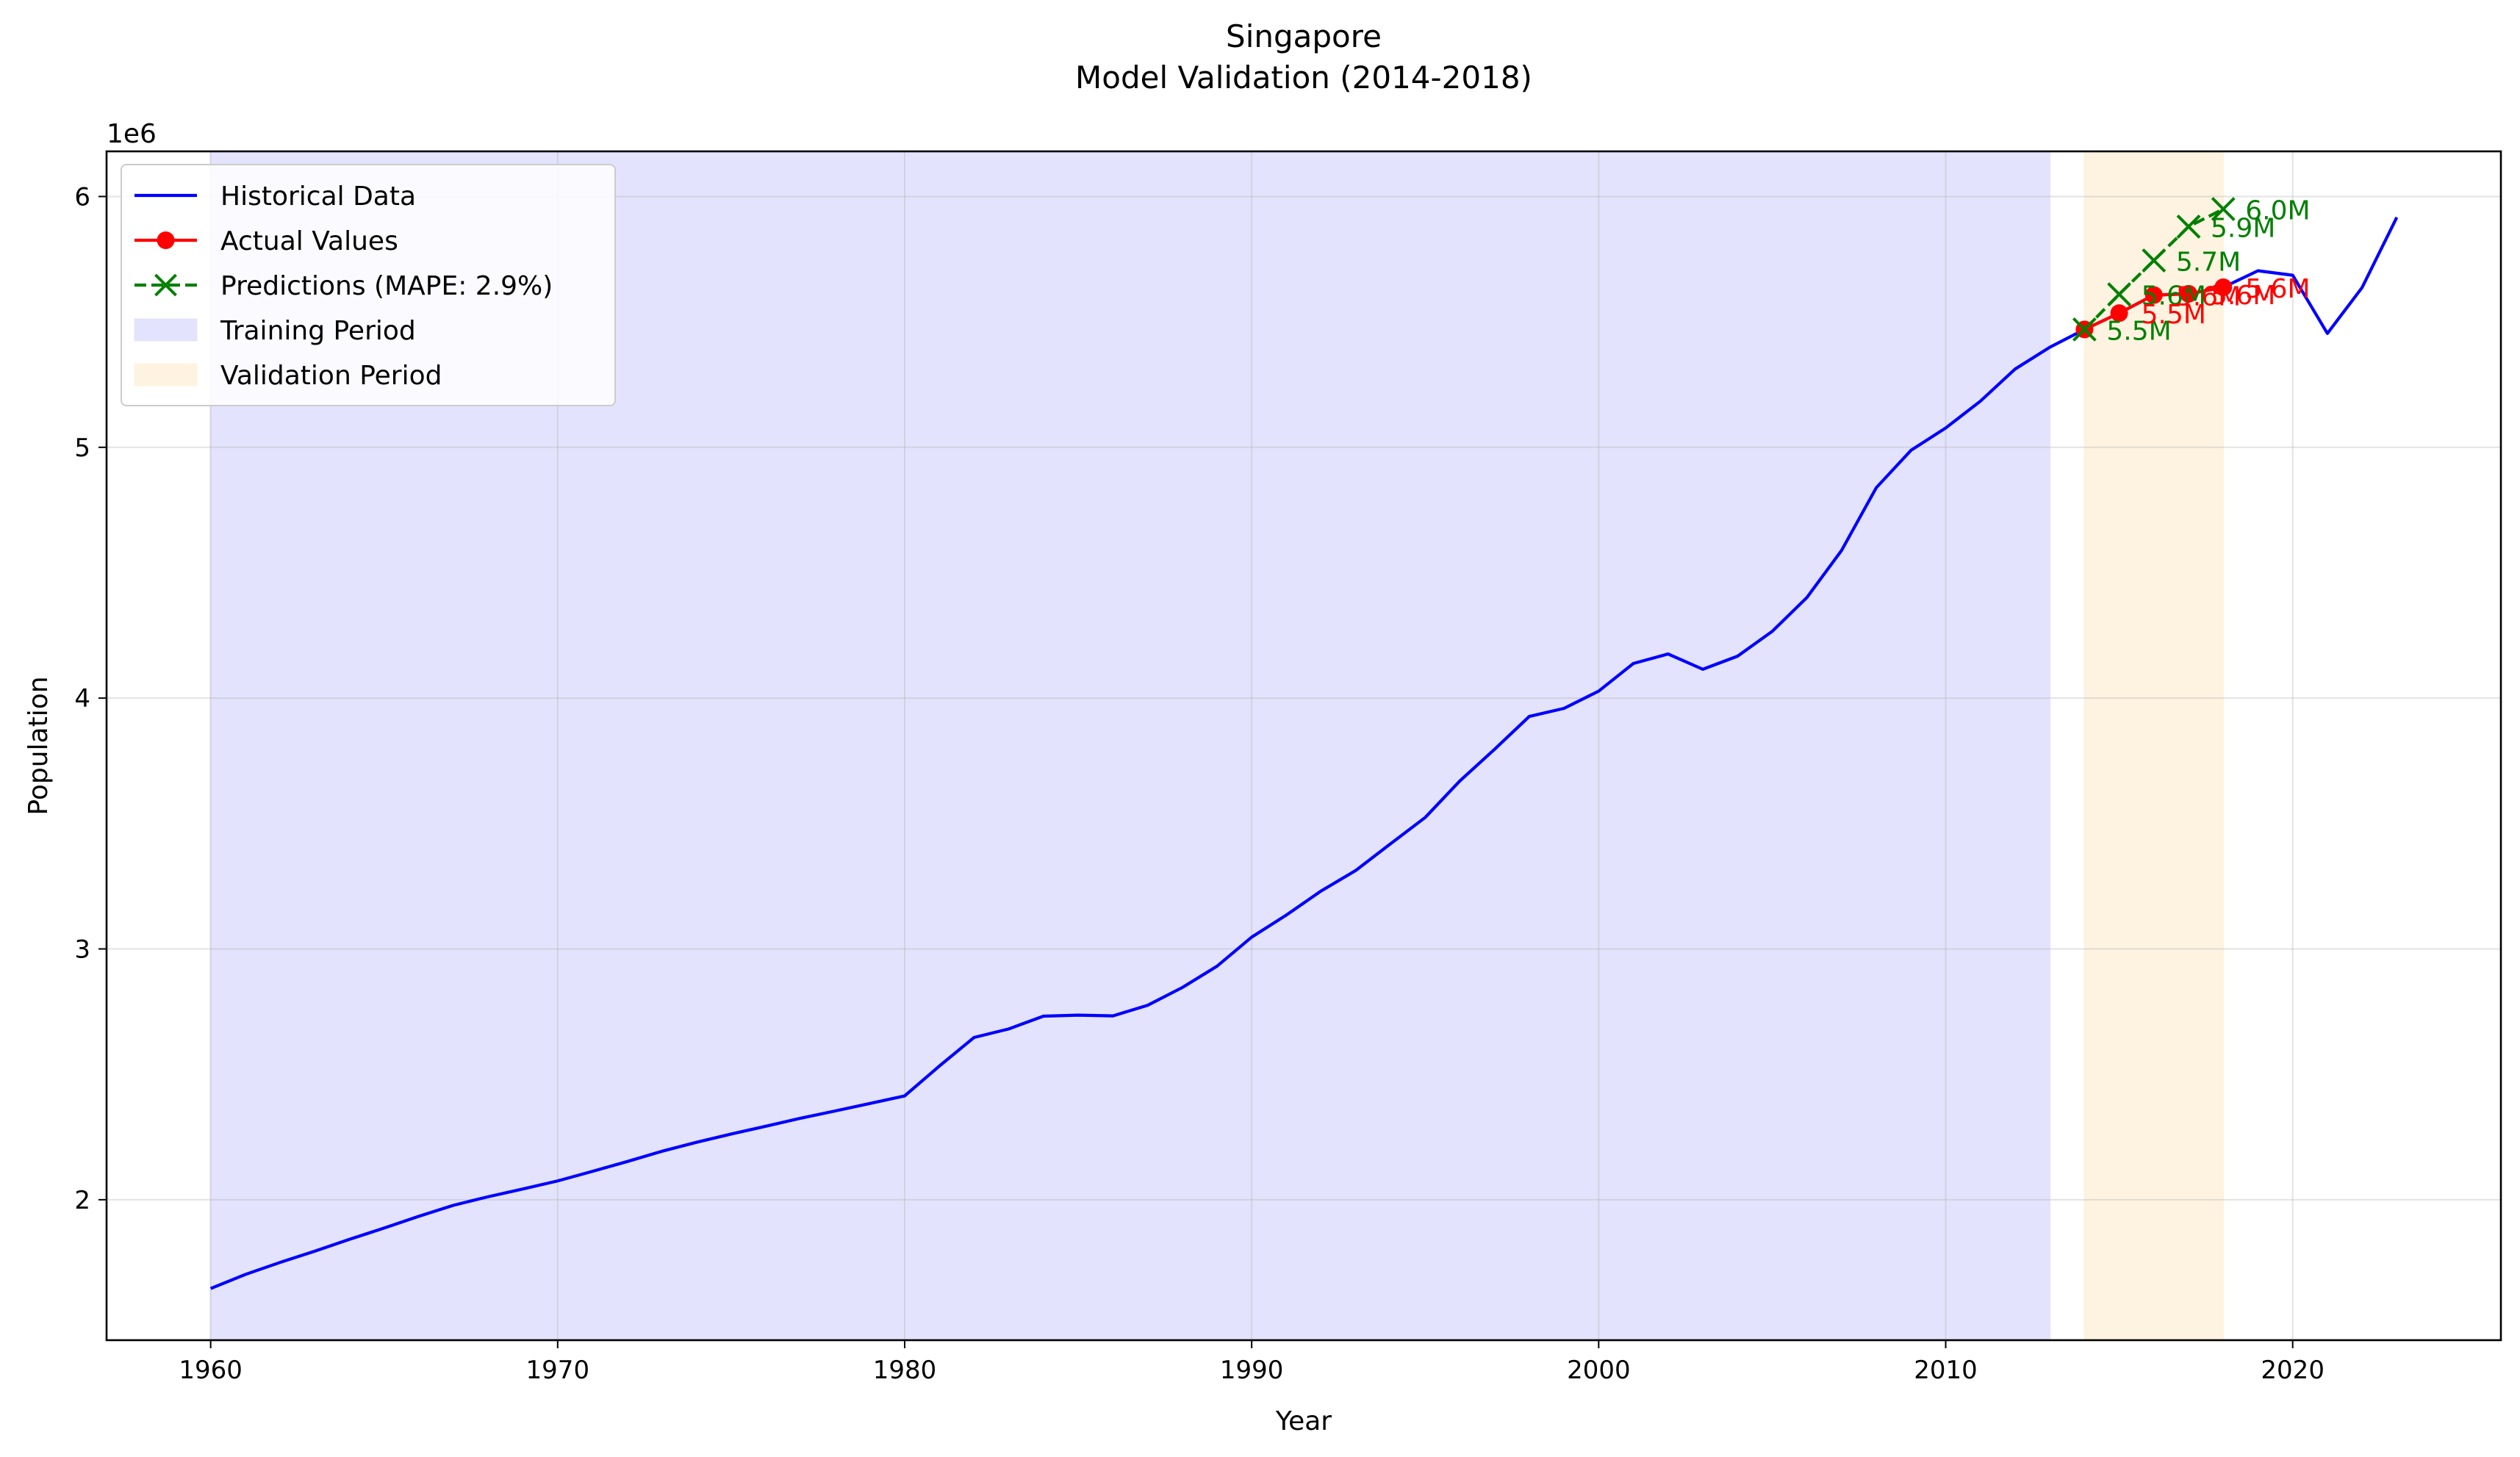 Image resolution: width=2520 pixels, height=1457 pixels. I want to click on x-tick-label: 1970, so click(558, 1370).